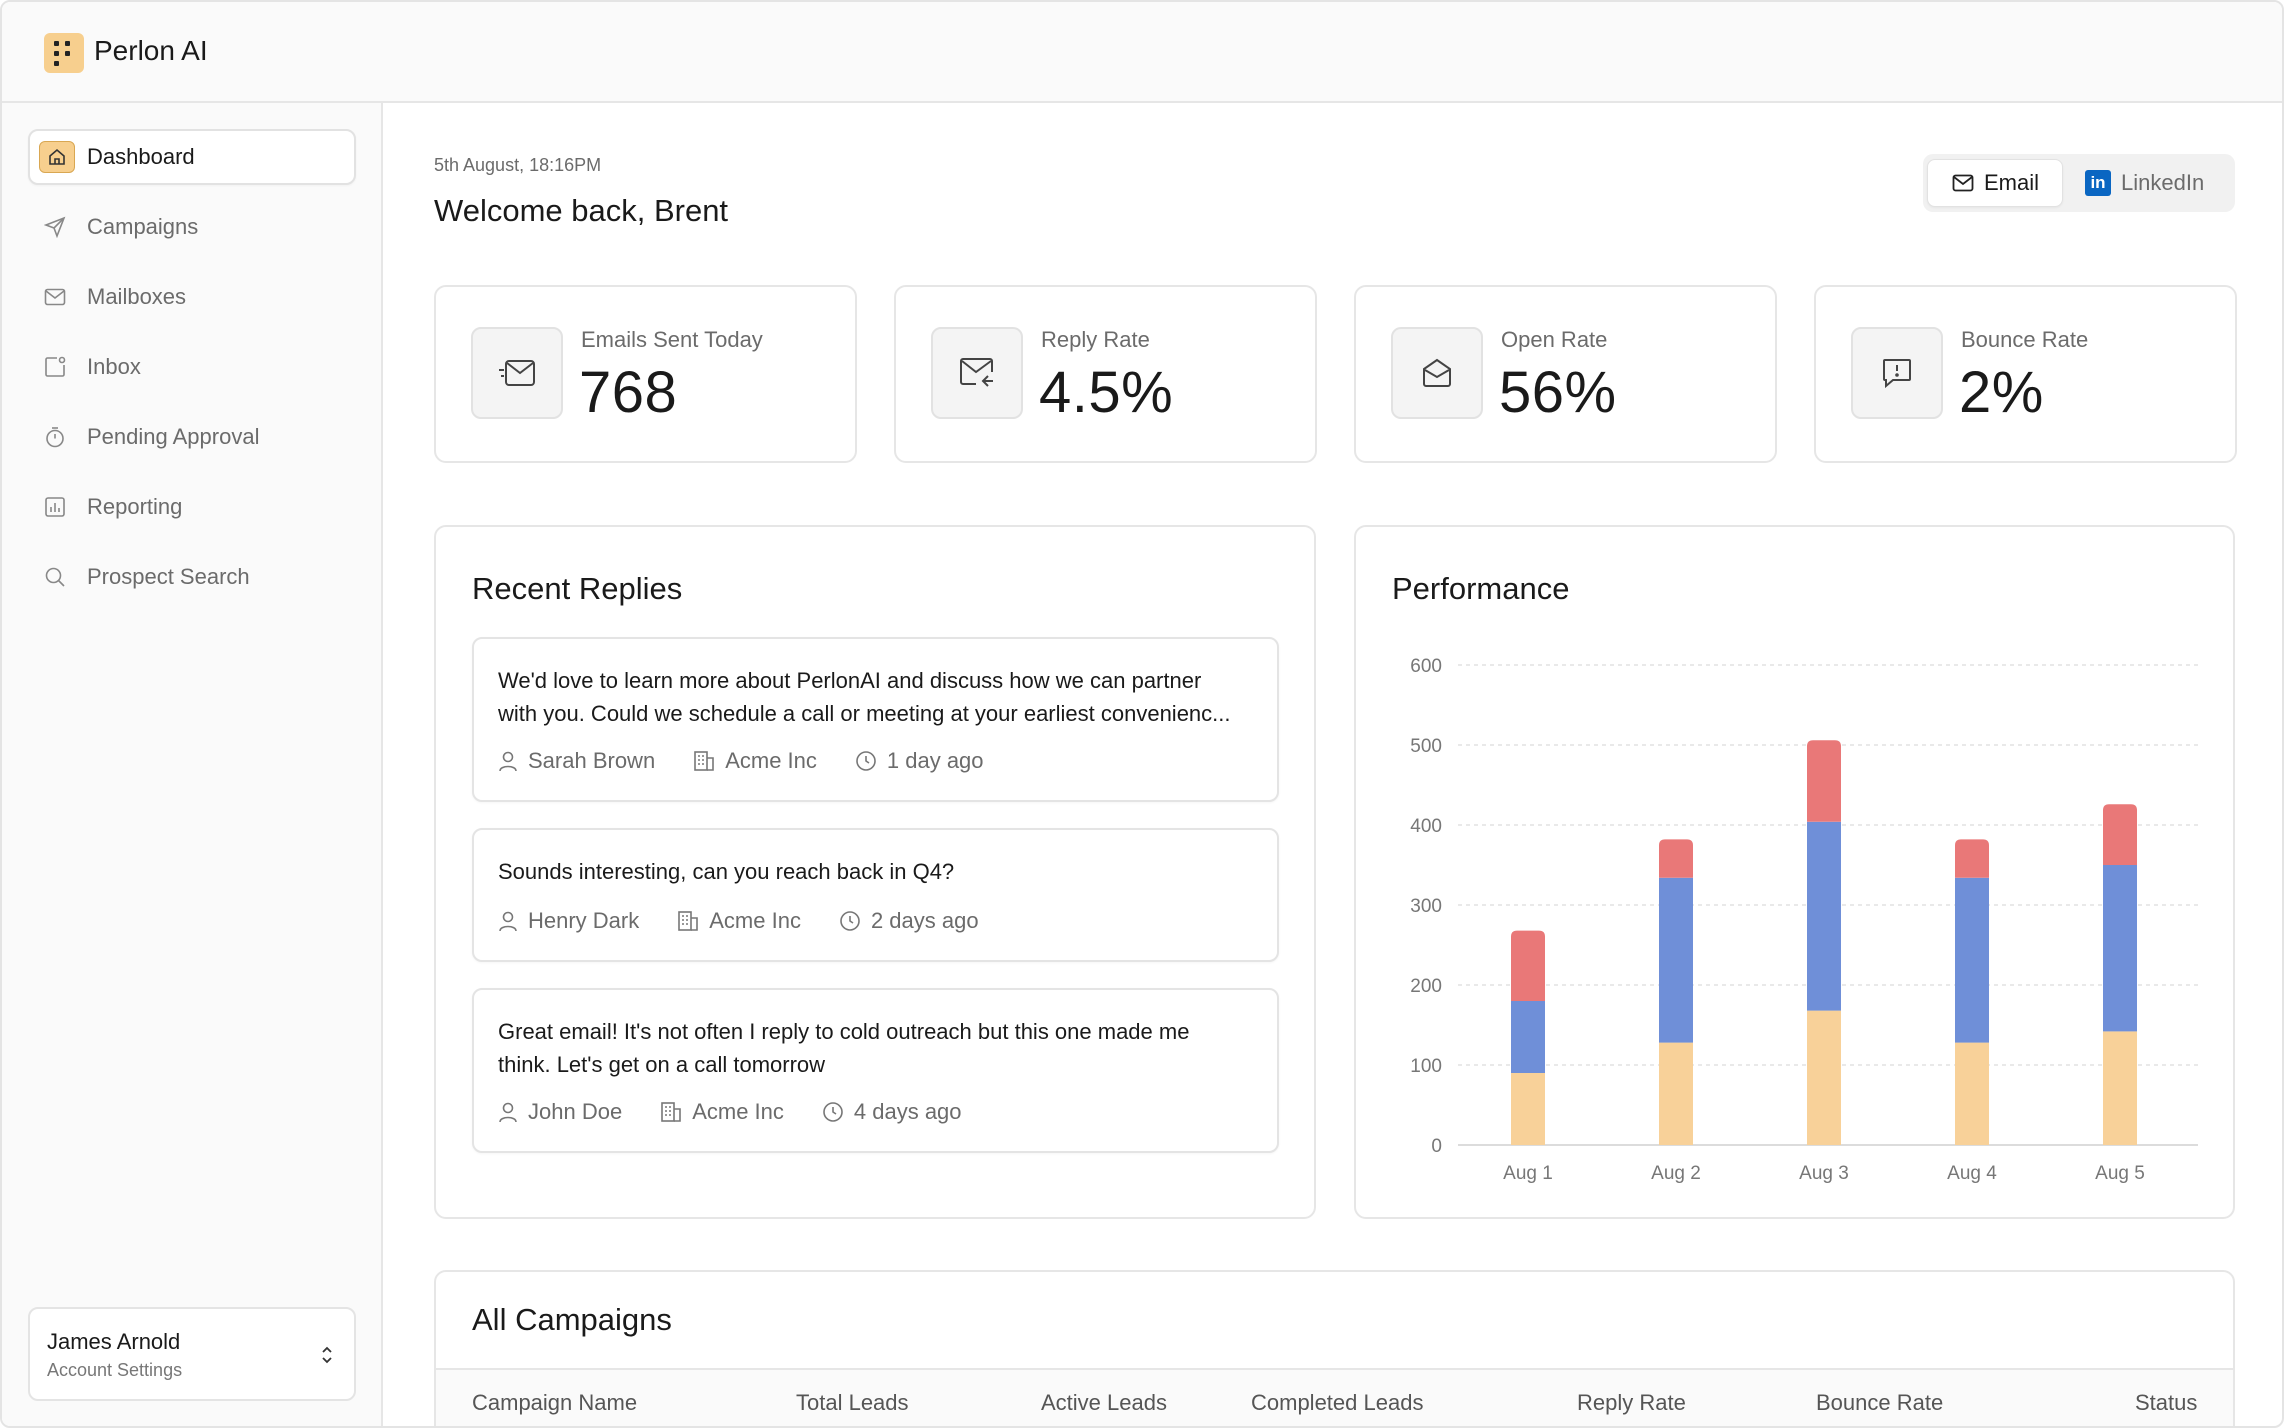 Image resolution: width=2284 pixels, height=1428 pixels. What do you see at coordinates (1880, 1402) in the screenshot?
I see `column-header-bounce-rate: Bounce Rate` at bounding box center [1880, 1402].